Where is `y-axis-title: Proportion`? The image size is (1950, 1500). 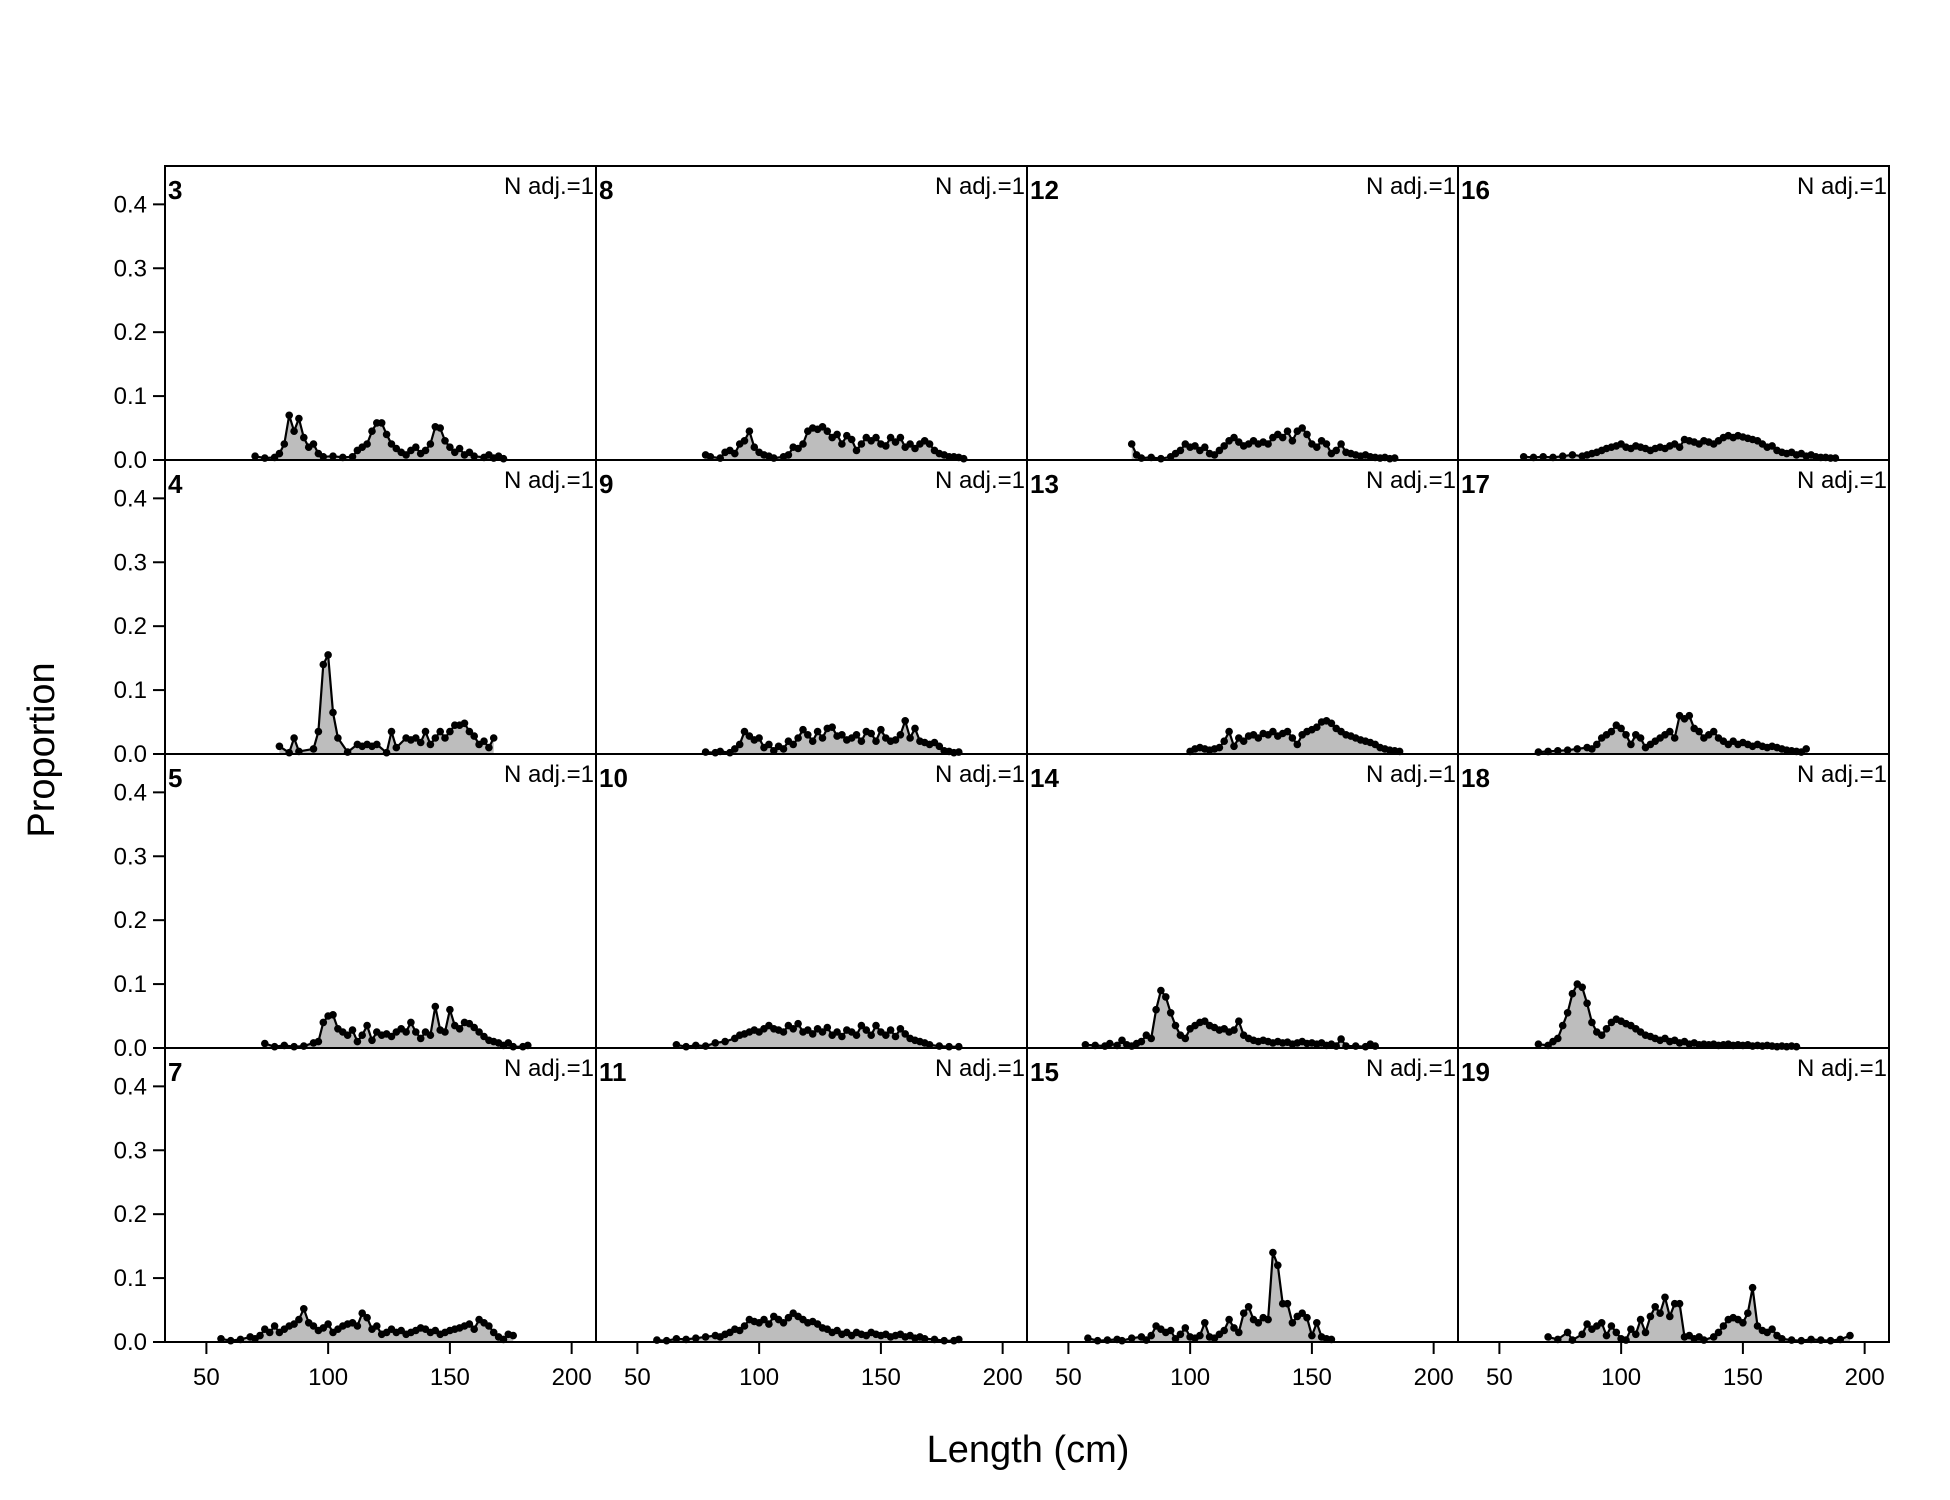
y-axis-title: Proportion is located at coordinates (42, 749).